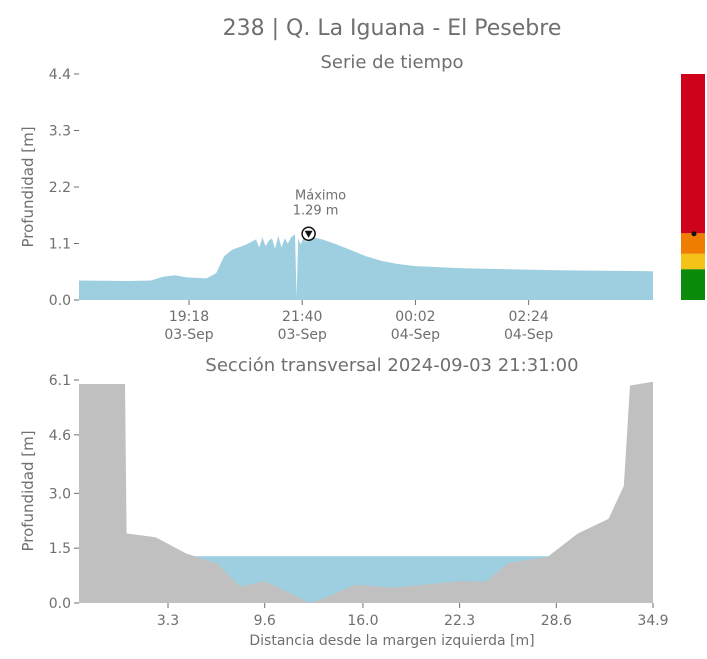 This screenshot has height=659, width=707. Describe the element at coordinates (320, 196) in the screenshot. I see `maximum-label: Máximo` at that location.